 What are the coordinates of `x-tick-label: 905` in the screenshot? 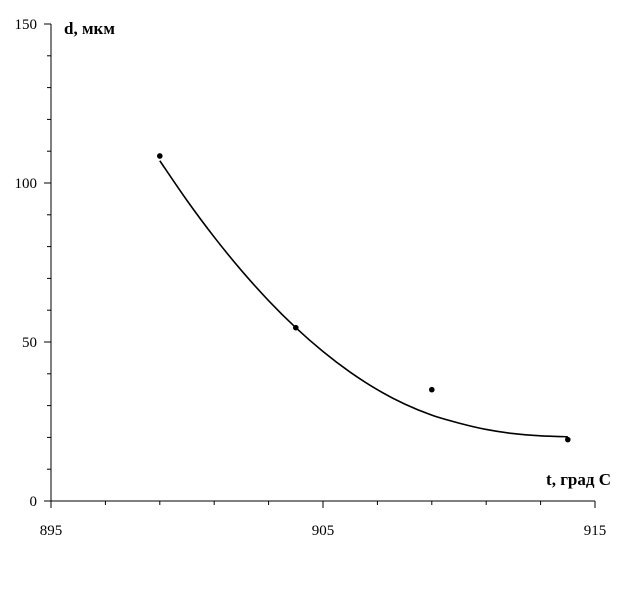 It's located at (323, 531).